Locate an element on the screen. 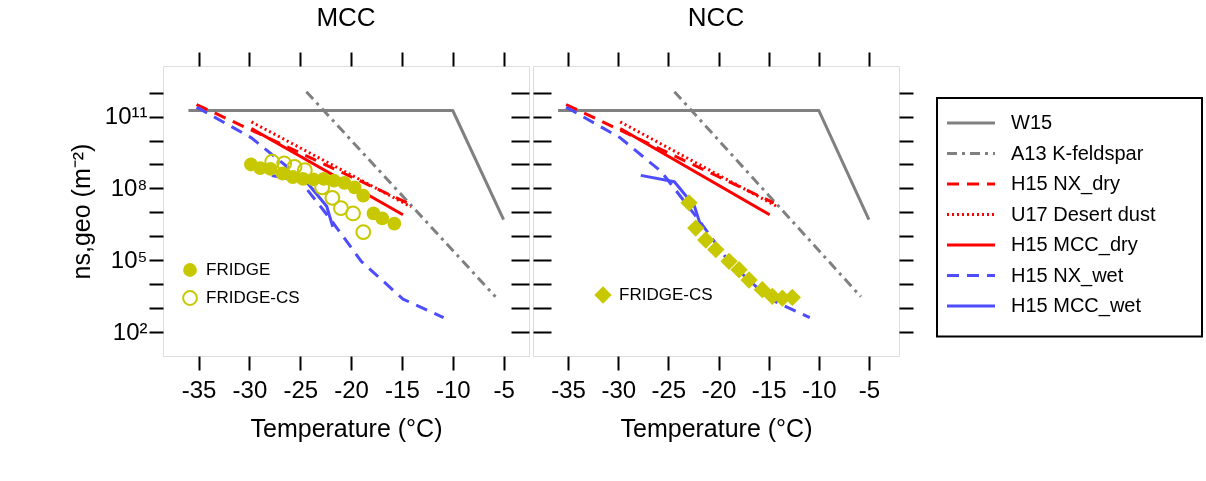  y-tick-label: 10⁸ is located at coordinates (129, 187).